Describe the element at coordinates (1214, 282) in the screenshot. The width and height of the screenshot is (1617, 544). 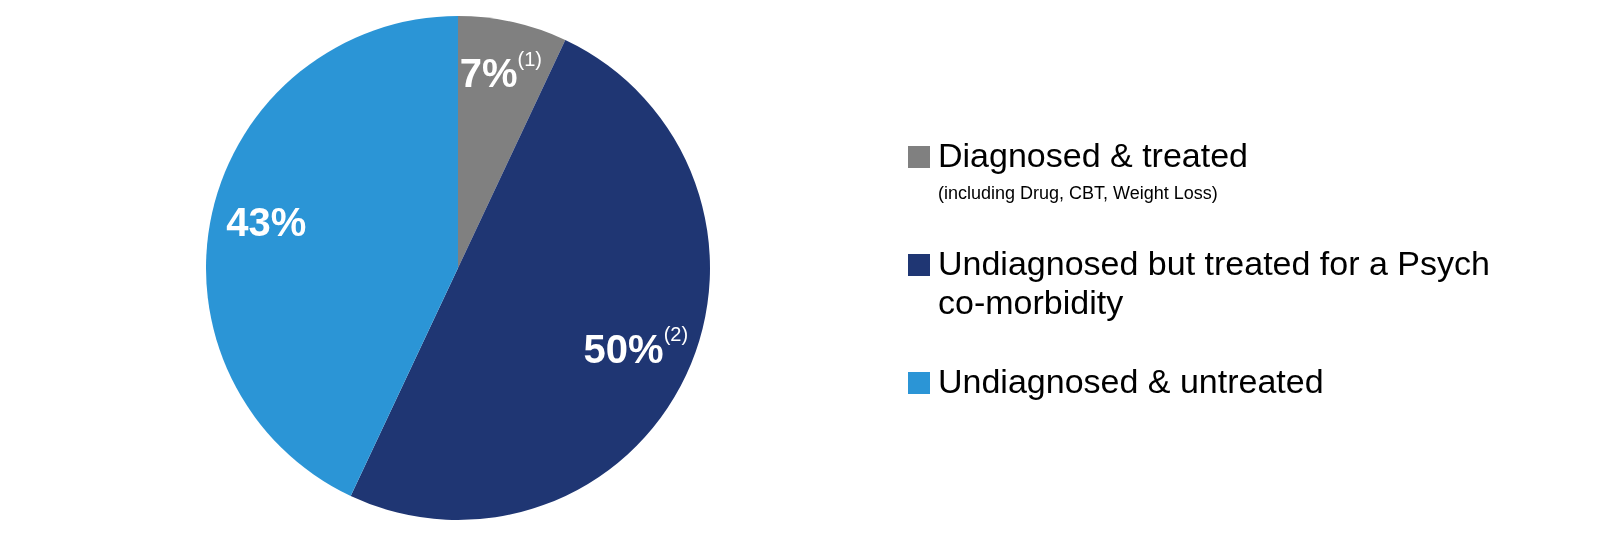
I see `legend-label: Undiagnosed but treated for a Psych co-morbidity` at that location.